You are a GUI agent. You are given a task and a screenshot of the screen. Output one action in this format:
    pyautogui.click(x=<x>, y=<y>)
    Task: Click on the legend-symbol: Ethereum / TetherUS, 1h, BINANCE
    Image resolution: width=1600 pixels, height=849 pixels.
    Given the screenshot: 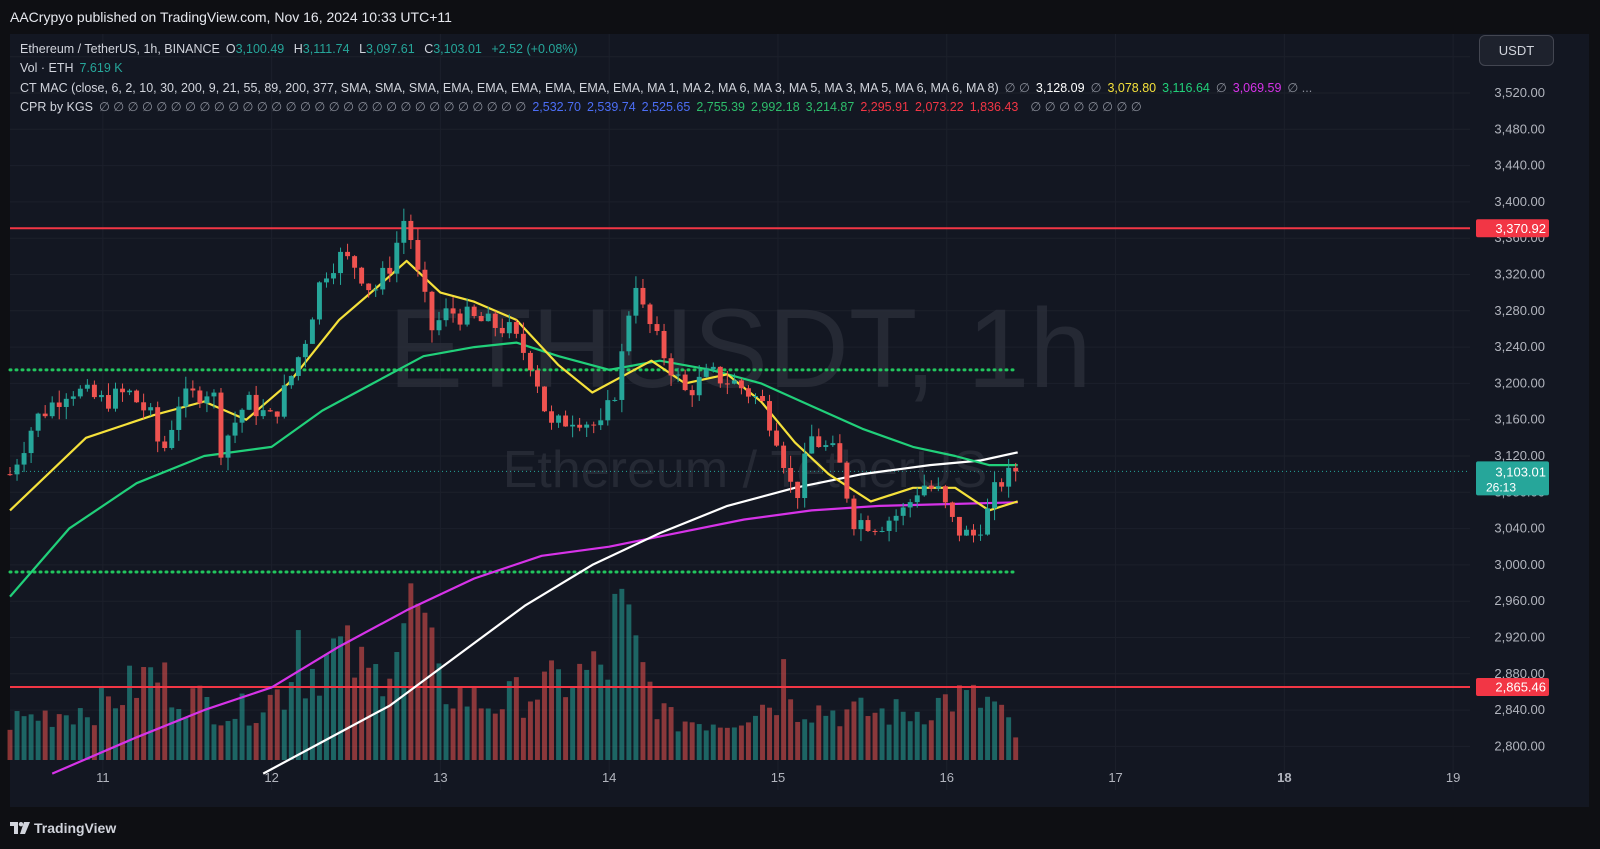 What is the action you would take?
    pyautogui.click(x=120, y=49)
    